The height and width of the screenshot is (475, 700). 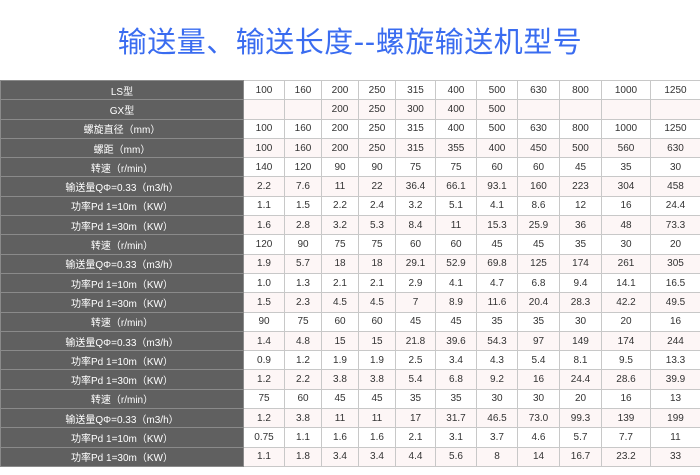 I want to click on table-cell: 39.9, so click(x=675, y=379).